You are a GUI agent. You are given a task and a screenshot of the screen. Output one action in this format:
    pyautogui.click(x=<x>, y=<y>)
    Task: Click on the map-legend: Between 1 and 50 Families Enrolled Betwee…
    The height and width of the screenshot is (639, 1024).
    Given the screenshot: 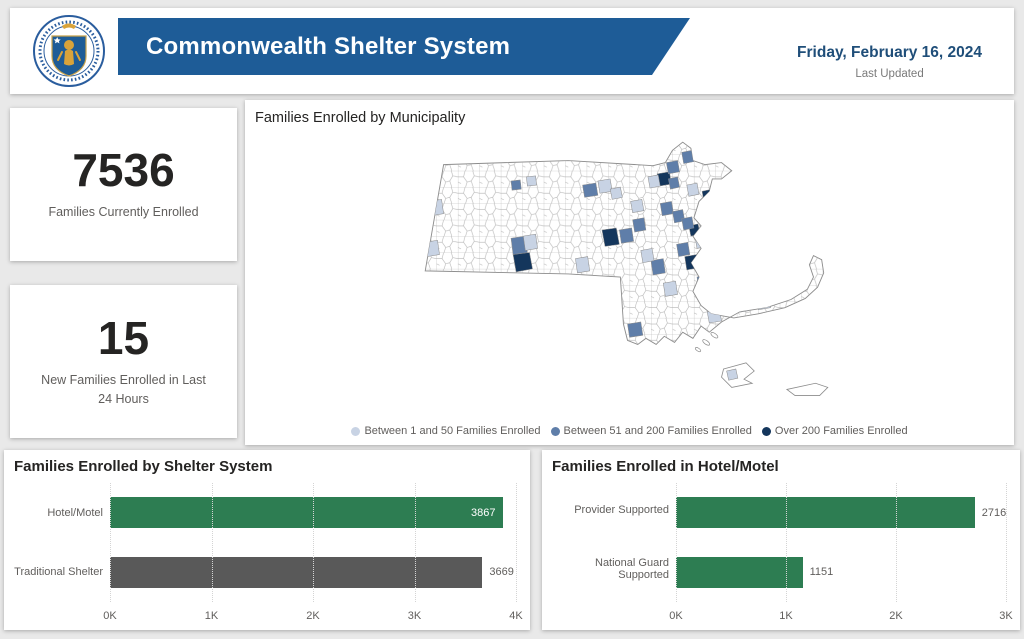 What is the action you would take?
    pyautogui.click(x=629, y=431)
    